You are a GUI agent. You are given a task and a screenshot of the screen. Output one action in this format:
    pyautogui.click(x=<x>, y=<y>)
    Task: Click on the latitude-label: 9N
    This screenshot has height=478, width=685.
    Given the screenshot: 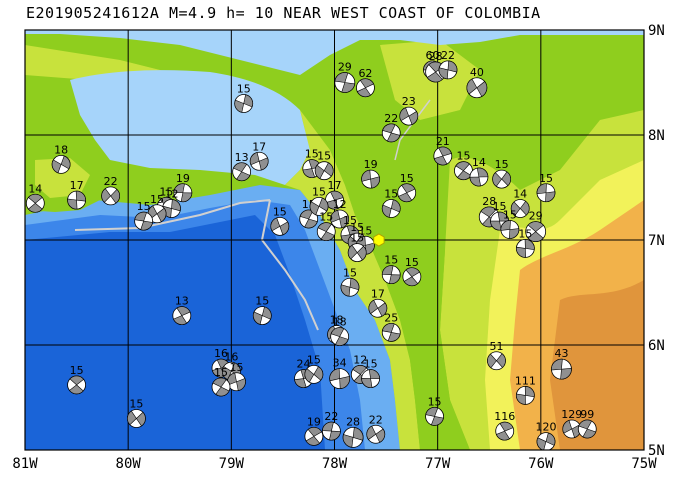 What is the action you would take?
    pyautogui.click(x=656, y=31)
    